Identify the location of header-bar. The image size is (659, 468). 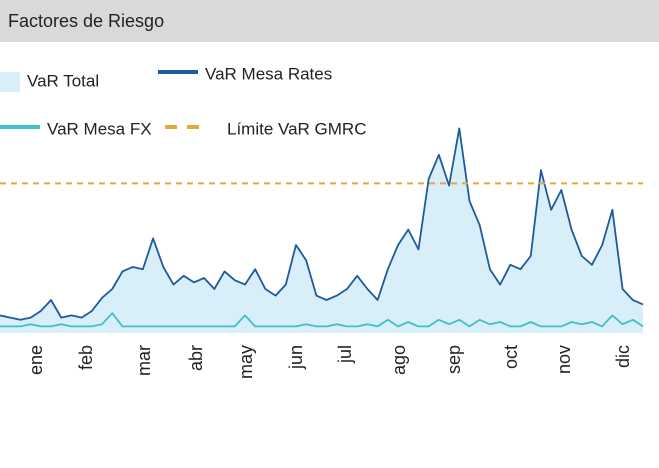
(329, 21).